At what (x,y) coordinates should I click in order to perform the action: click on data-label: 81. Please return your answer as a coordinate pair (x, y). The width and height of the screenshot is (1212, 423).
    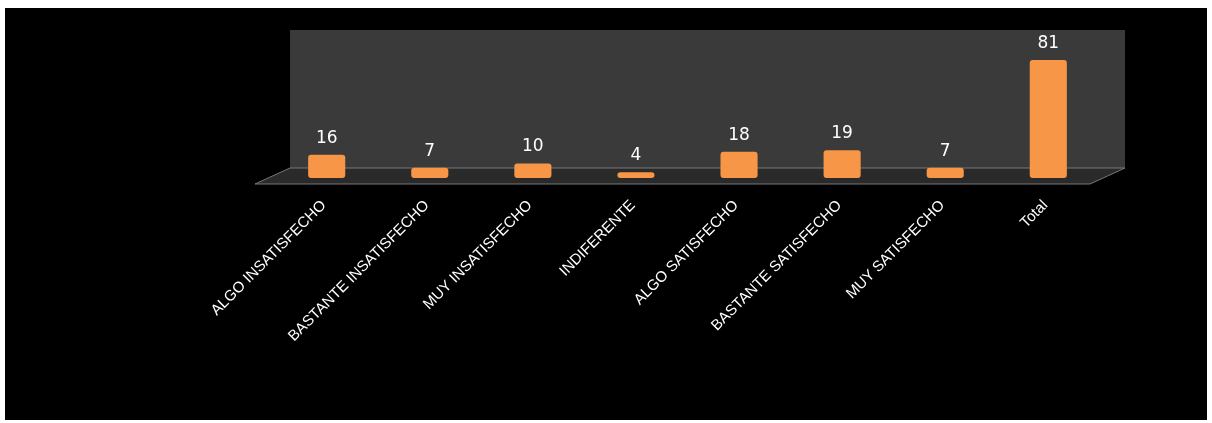
    Looking at the image, I should click on (1048, 42).